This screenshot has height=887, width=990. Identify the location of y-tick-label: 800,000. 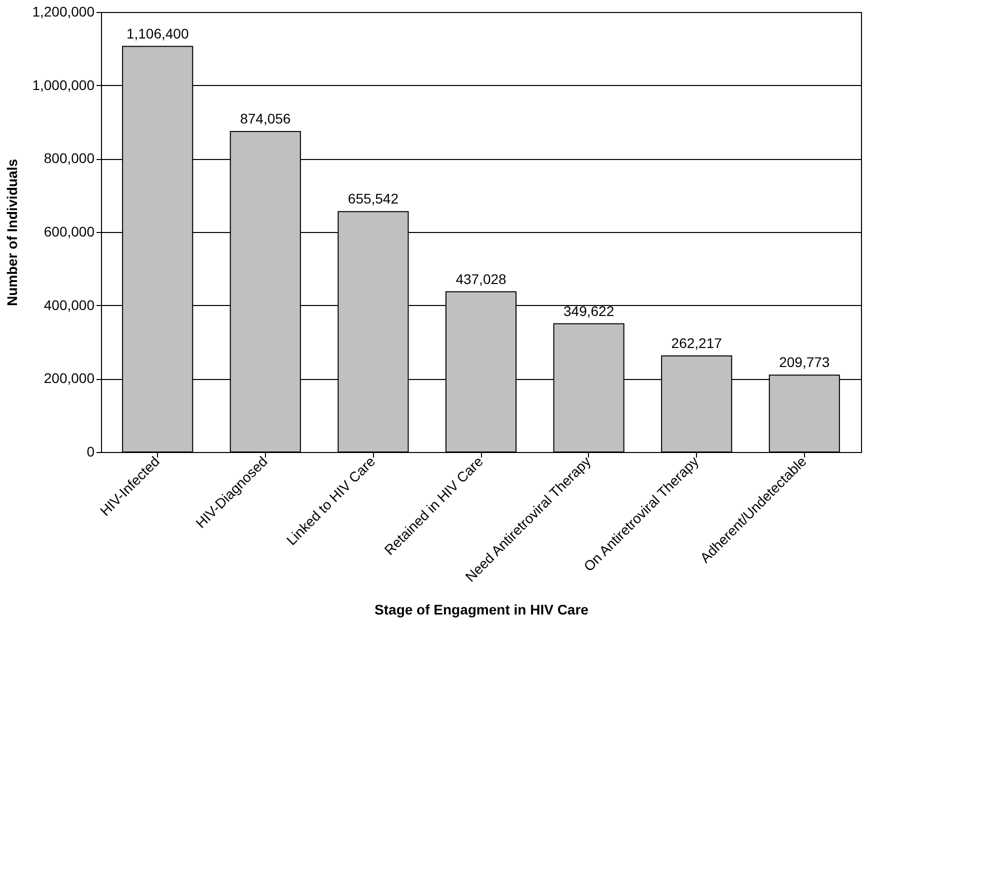
(69, 158).